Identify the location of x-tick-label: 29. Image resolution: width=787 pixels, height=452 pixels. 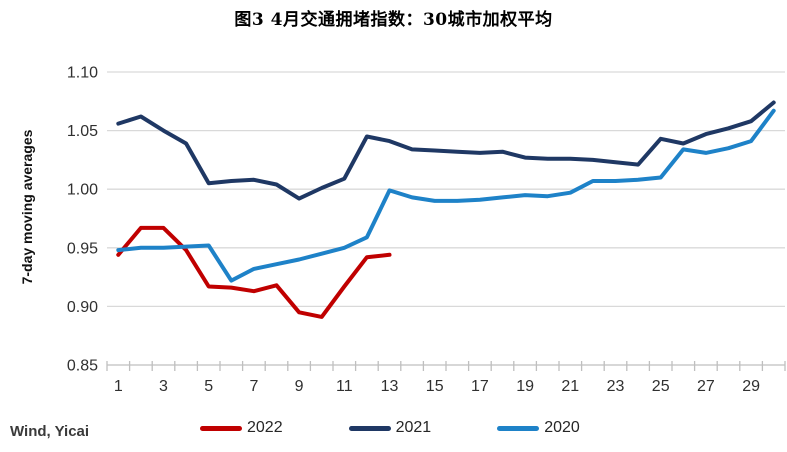
(751, 386).